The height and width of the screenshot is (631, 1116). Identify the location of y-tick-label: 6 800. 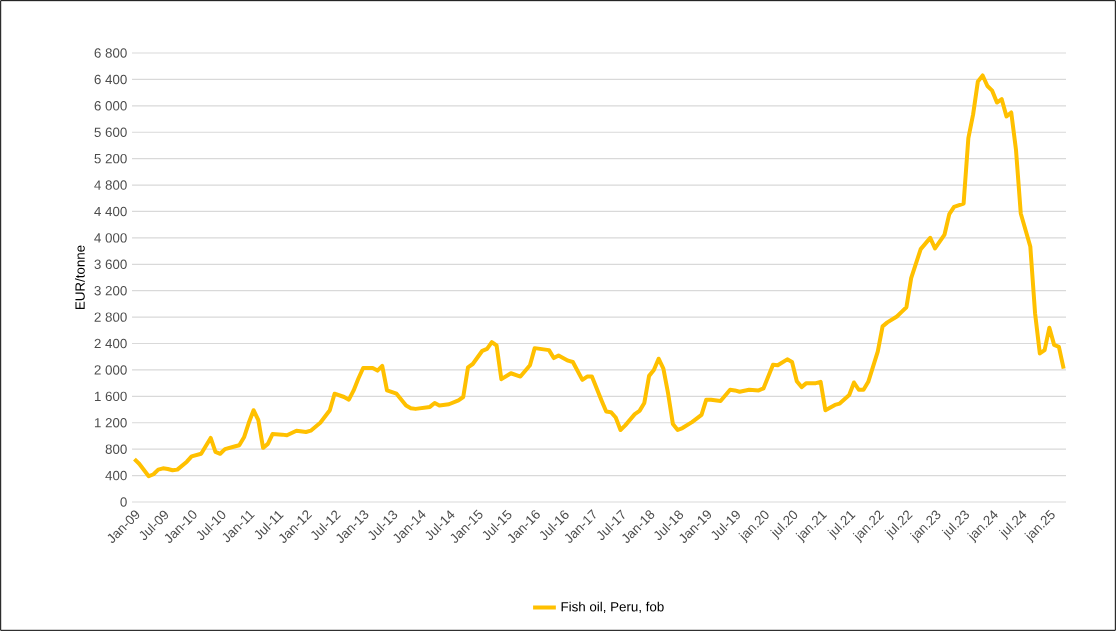
(110, 53).